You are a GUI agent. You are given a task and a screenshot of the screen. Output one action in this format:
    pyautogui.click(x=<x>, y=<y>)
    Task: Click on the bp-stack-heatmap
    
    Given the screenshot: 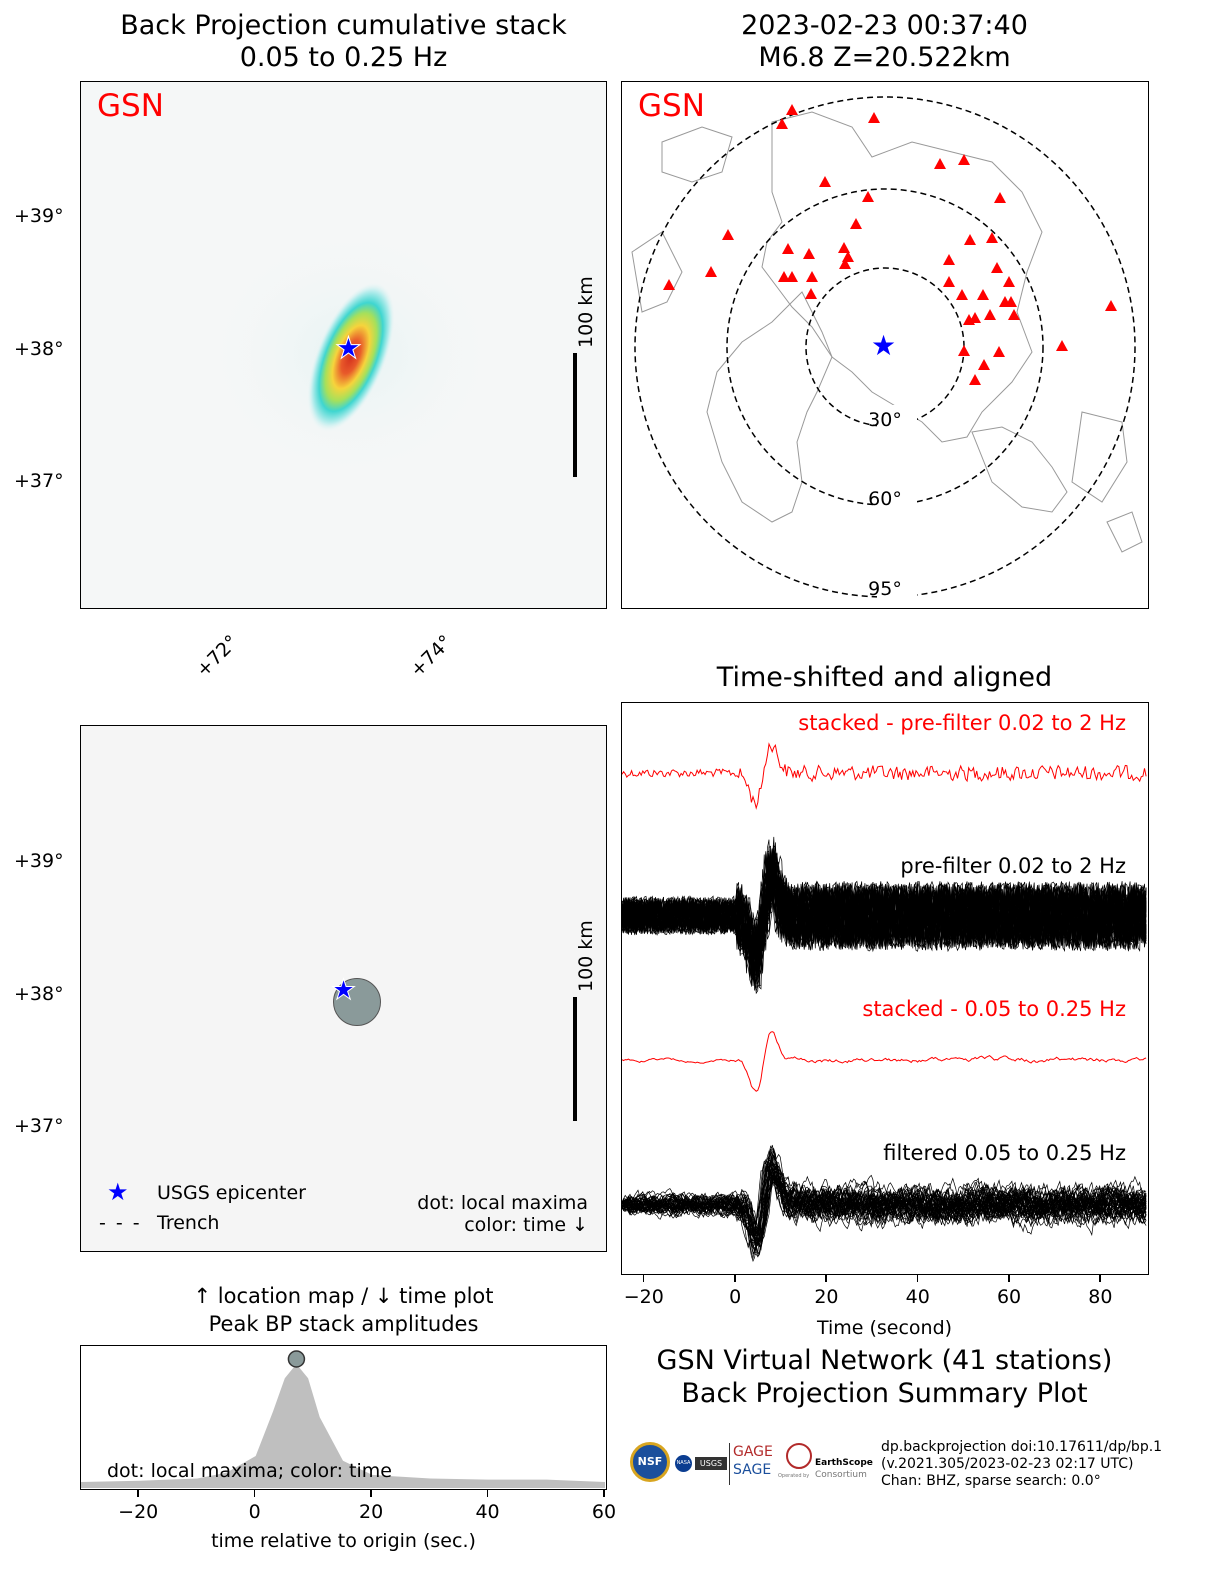 What is the action you would take?
    pyautogui.click(x=351, y=354)
    